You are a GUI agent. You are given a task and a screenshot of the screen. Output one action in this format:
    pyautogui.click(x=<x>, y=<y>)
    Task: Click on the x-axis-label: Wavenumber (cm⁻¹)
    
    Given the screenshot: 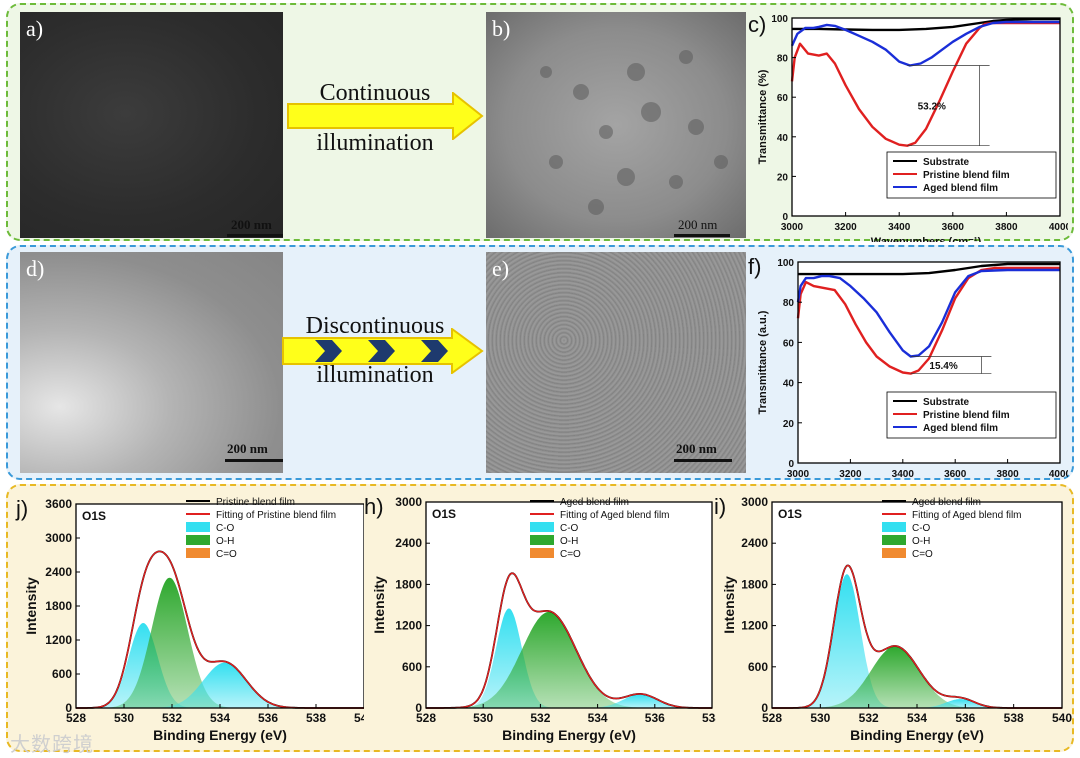 What is the action you would take?
    pyautogui.click(x=929, y=483)
    